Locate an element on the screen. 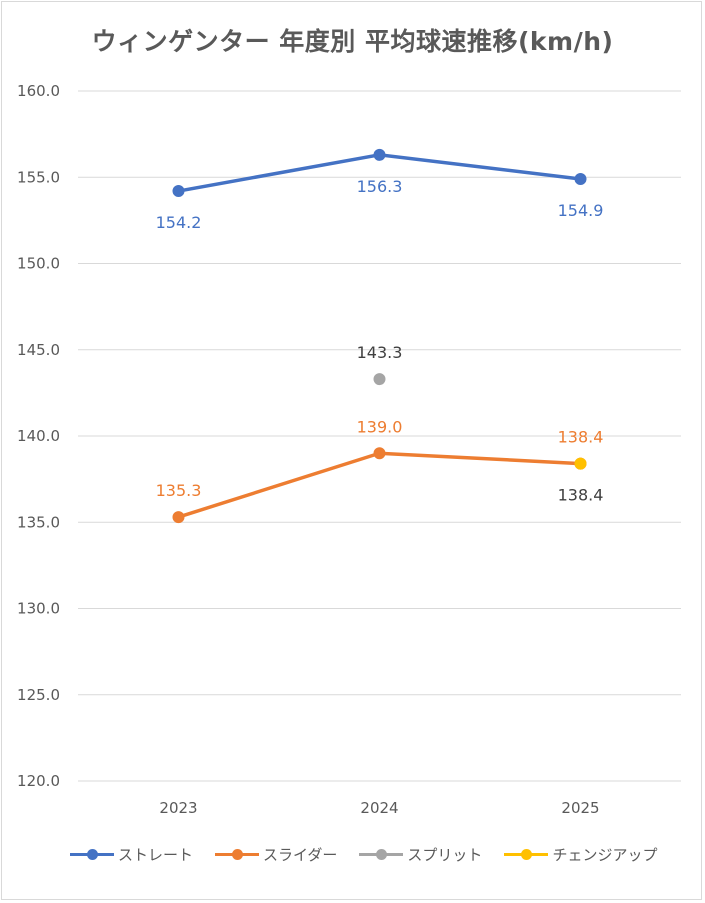 The height and width of the screenshot is (903, 705). legend-label: チェンジアップ is located at coordinates (605, 854).